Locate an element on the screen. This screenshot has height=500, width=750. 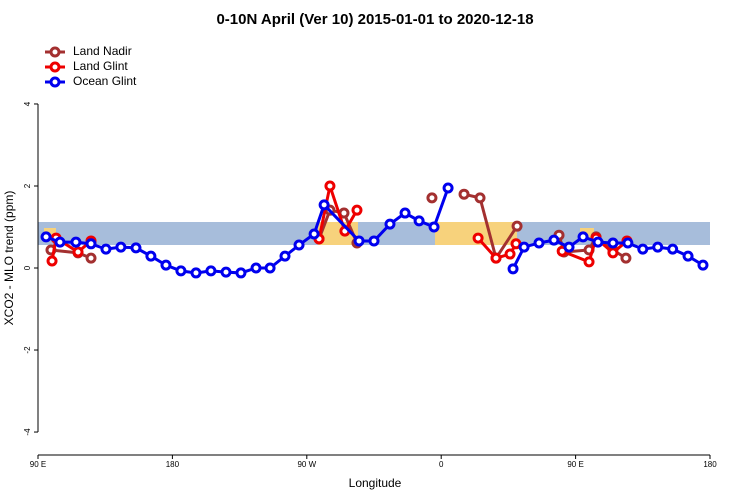
y-tick-label: 4 is located at coordinates (27, 103).